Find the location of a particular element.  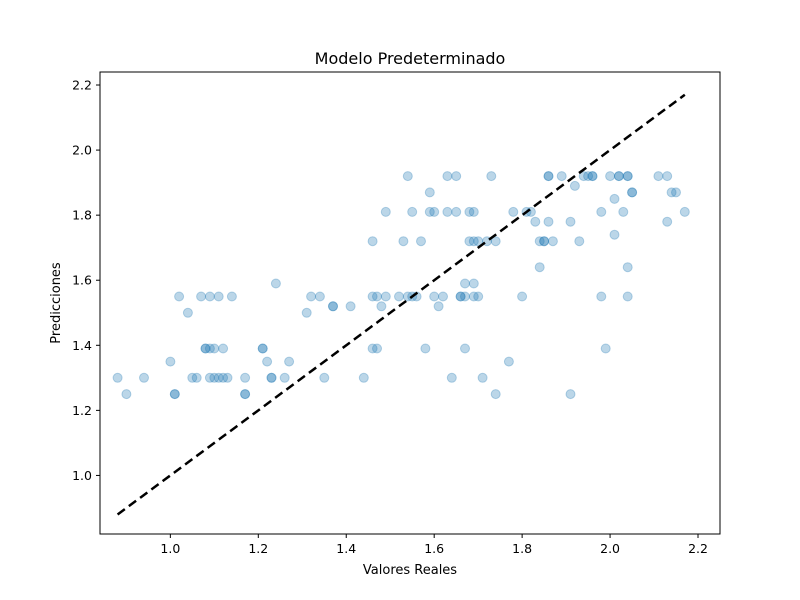

y-tick-label: 1.2 is located at coordinates (82, 410).